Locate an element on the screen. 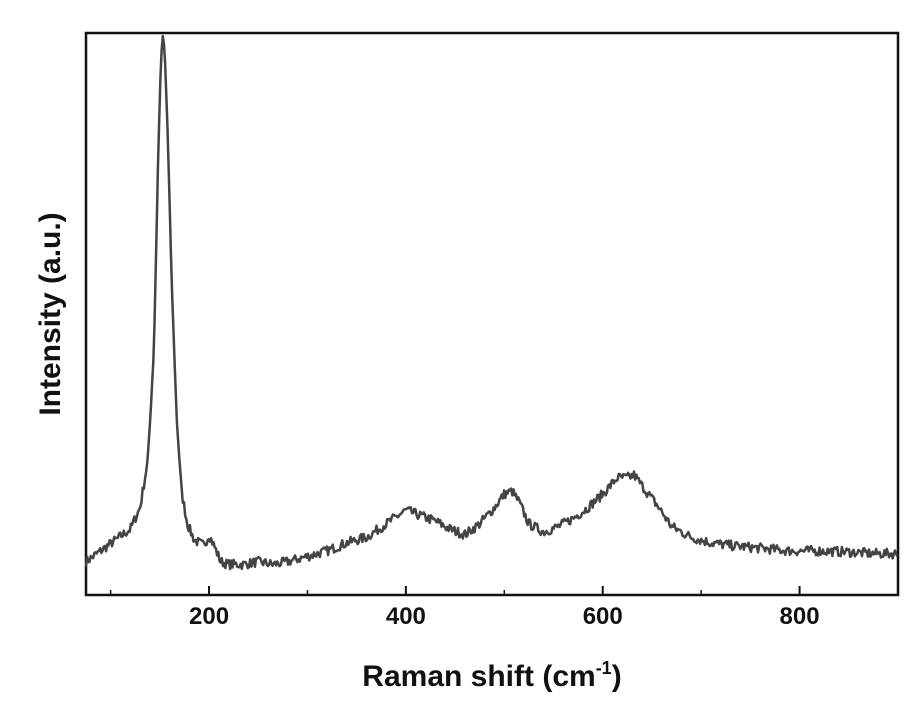 The width and height of the screenshot is (922, 715). y-axis-title: Intensity (a.u.) is located at coordinates (50, 313).